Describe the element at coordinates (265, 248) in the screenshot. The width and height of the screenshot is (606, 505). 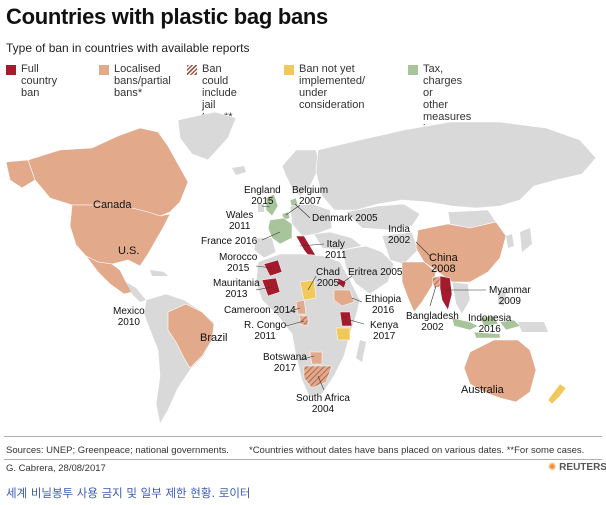
I see `iberia` at that location.